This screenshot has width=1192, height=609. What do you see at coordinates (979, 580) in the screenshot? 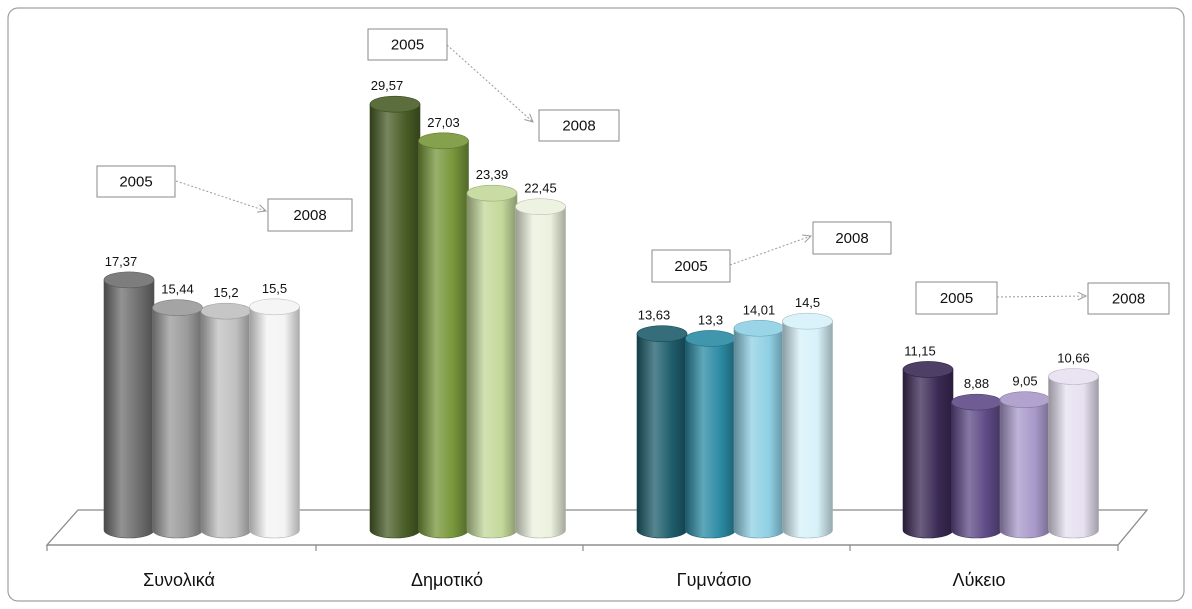
I see `category-label: Λύκειο` at bounding box center [979, 580].